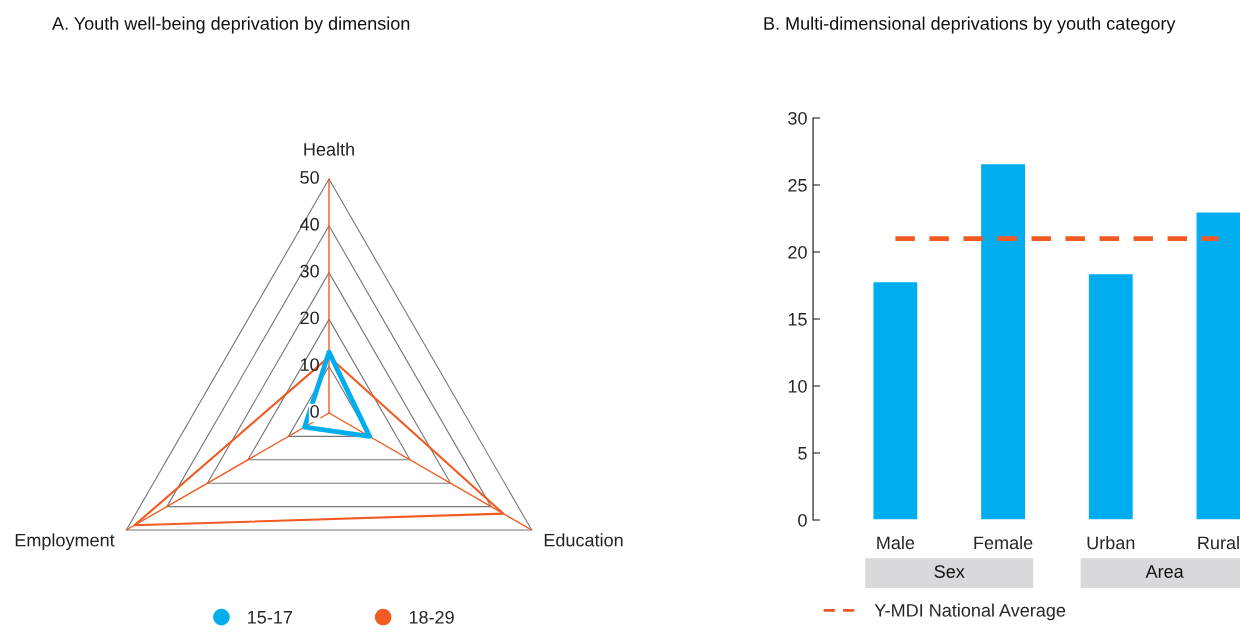 This screenshot has height=634, width=1240. What do you see at coordinates (802, 453) in the screenshot?
I see `y-tick-label: 5` at bounding box center [802, 453].